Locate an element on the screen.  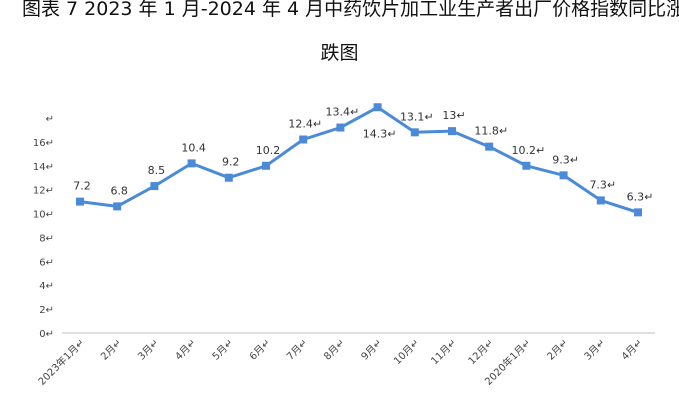
x-tick-label: 10月↵ is located at coordinates (406, 352).